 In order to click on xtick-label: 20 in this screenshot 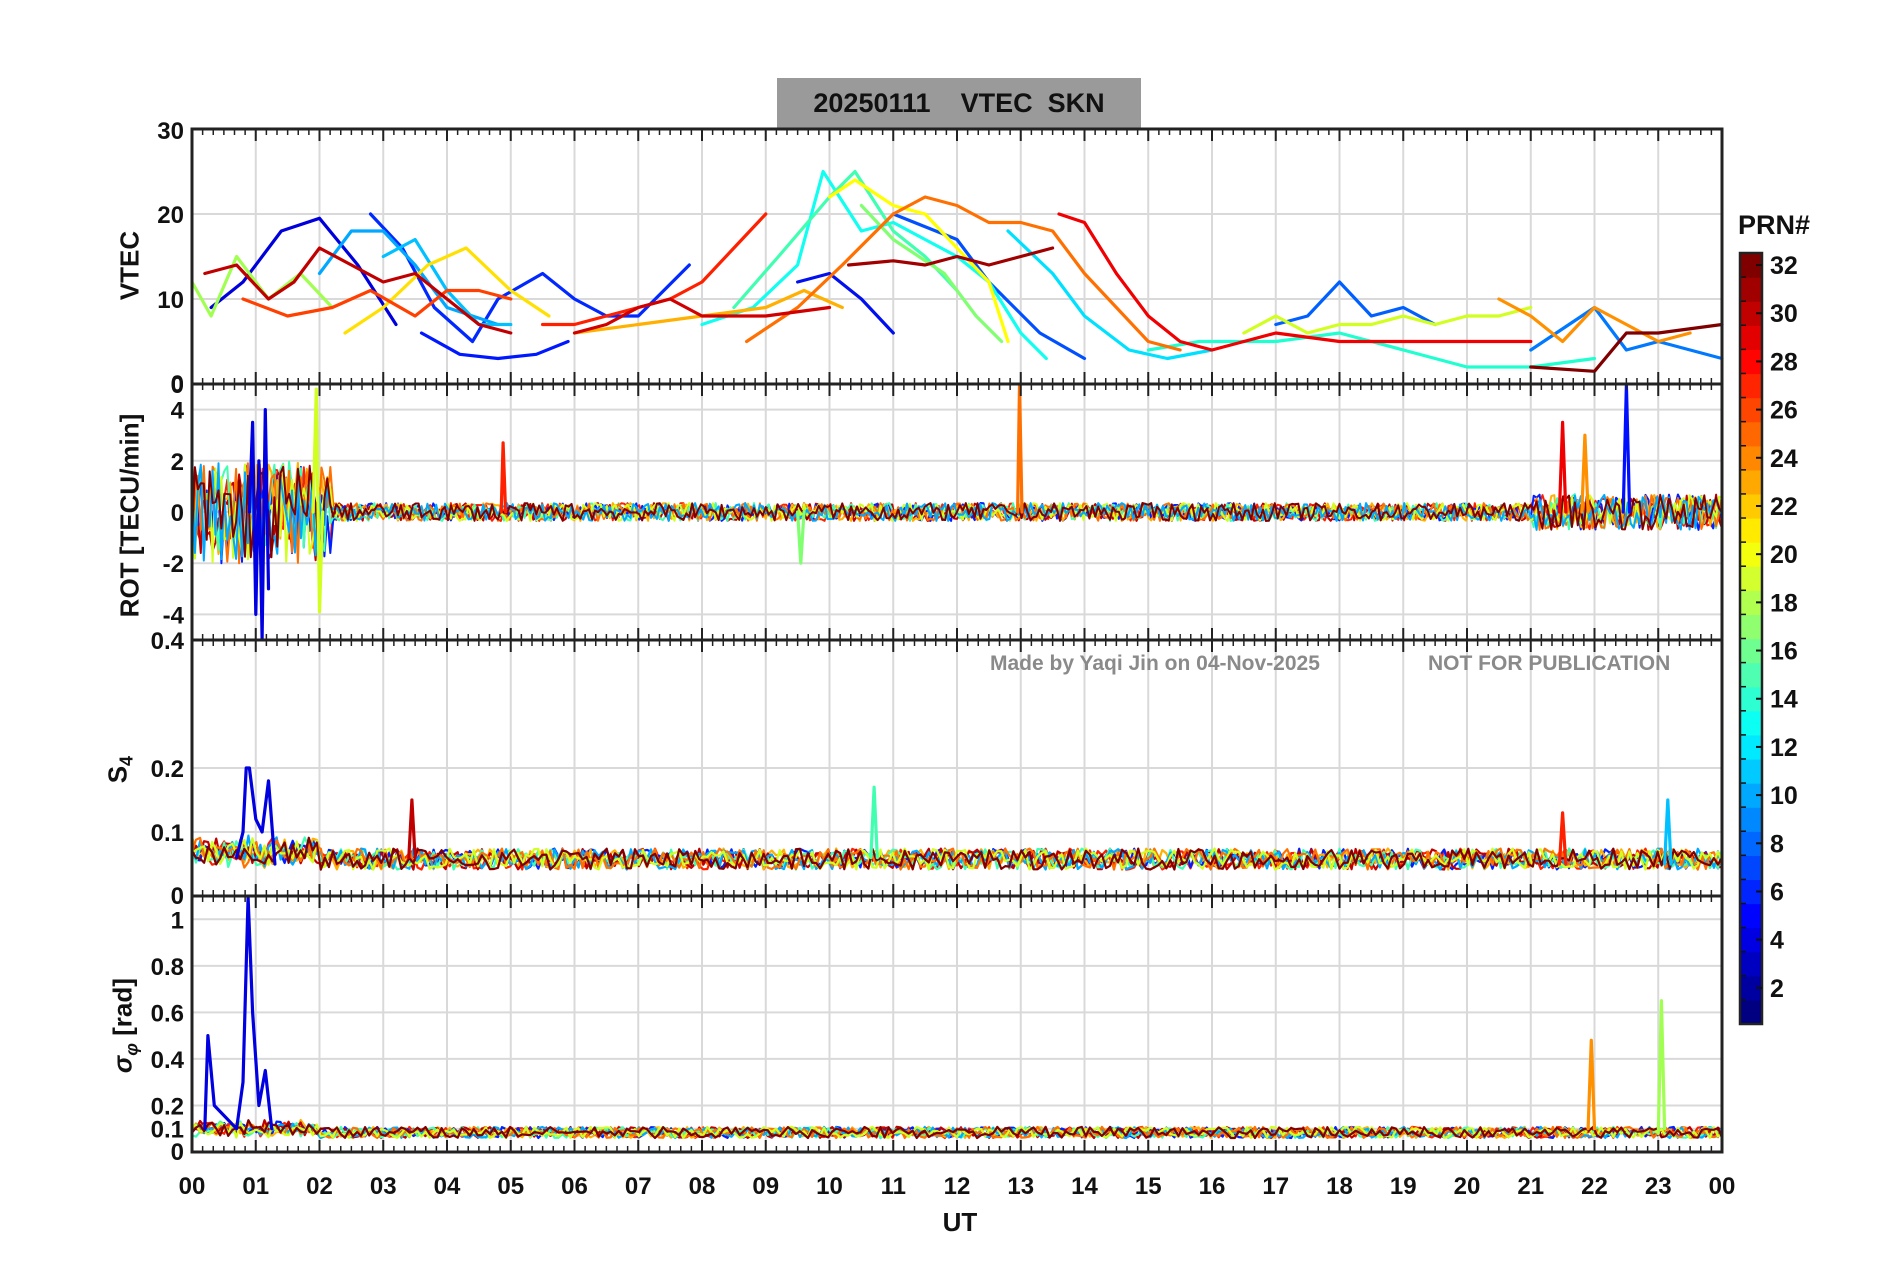, I will do `click(1467, 1186)`.